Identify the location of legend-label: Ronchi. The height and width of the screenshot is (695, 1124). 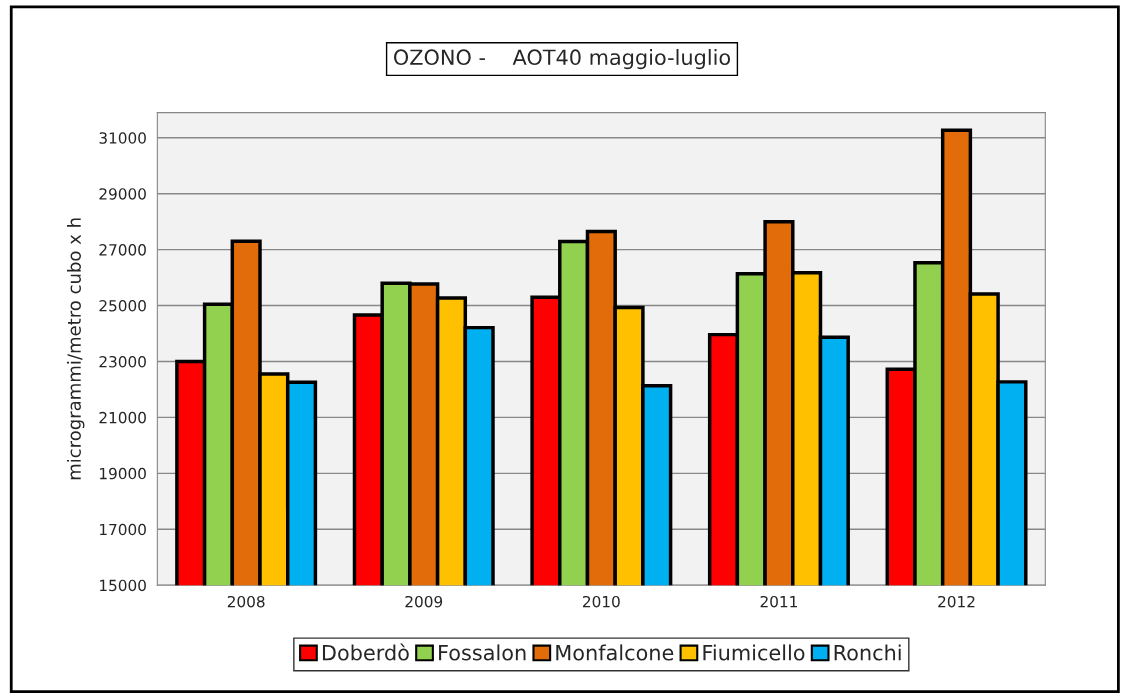
(867, 652).